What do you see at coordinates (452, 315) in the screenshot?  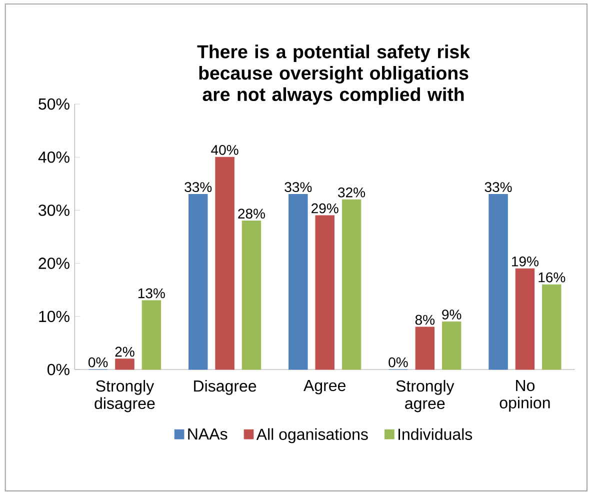 I see `data-label: 9%` at bounding box center [452, 315].